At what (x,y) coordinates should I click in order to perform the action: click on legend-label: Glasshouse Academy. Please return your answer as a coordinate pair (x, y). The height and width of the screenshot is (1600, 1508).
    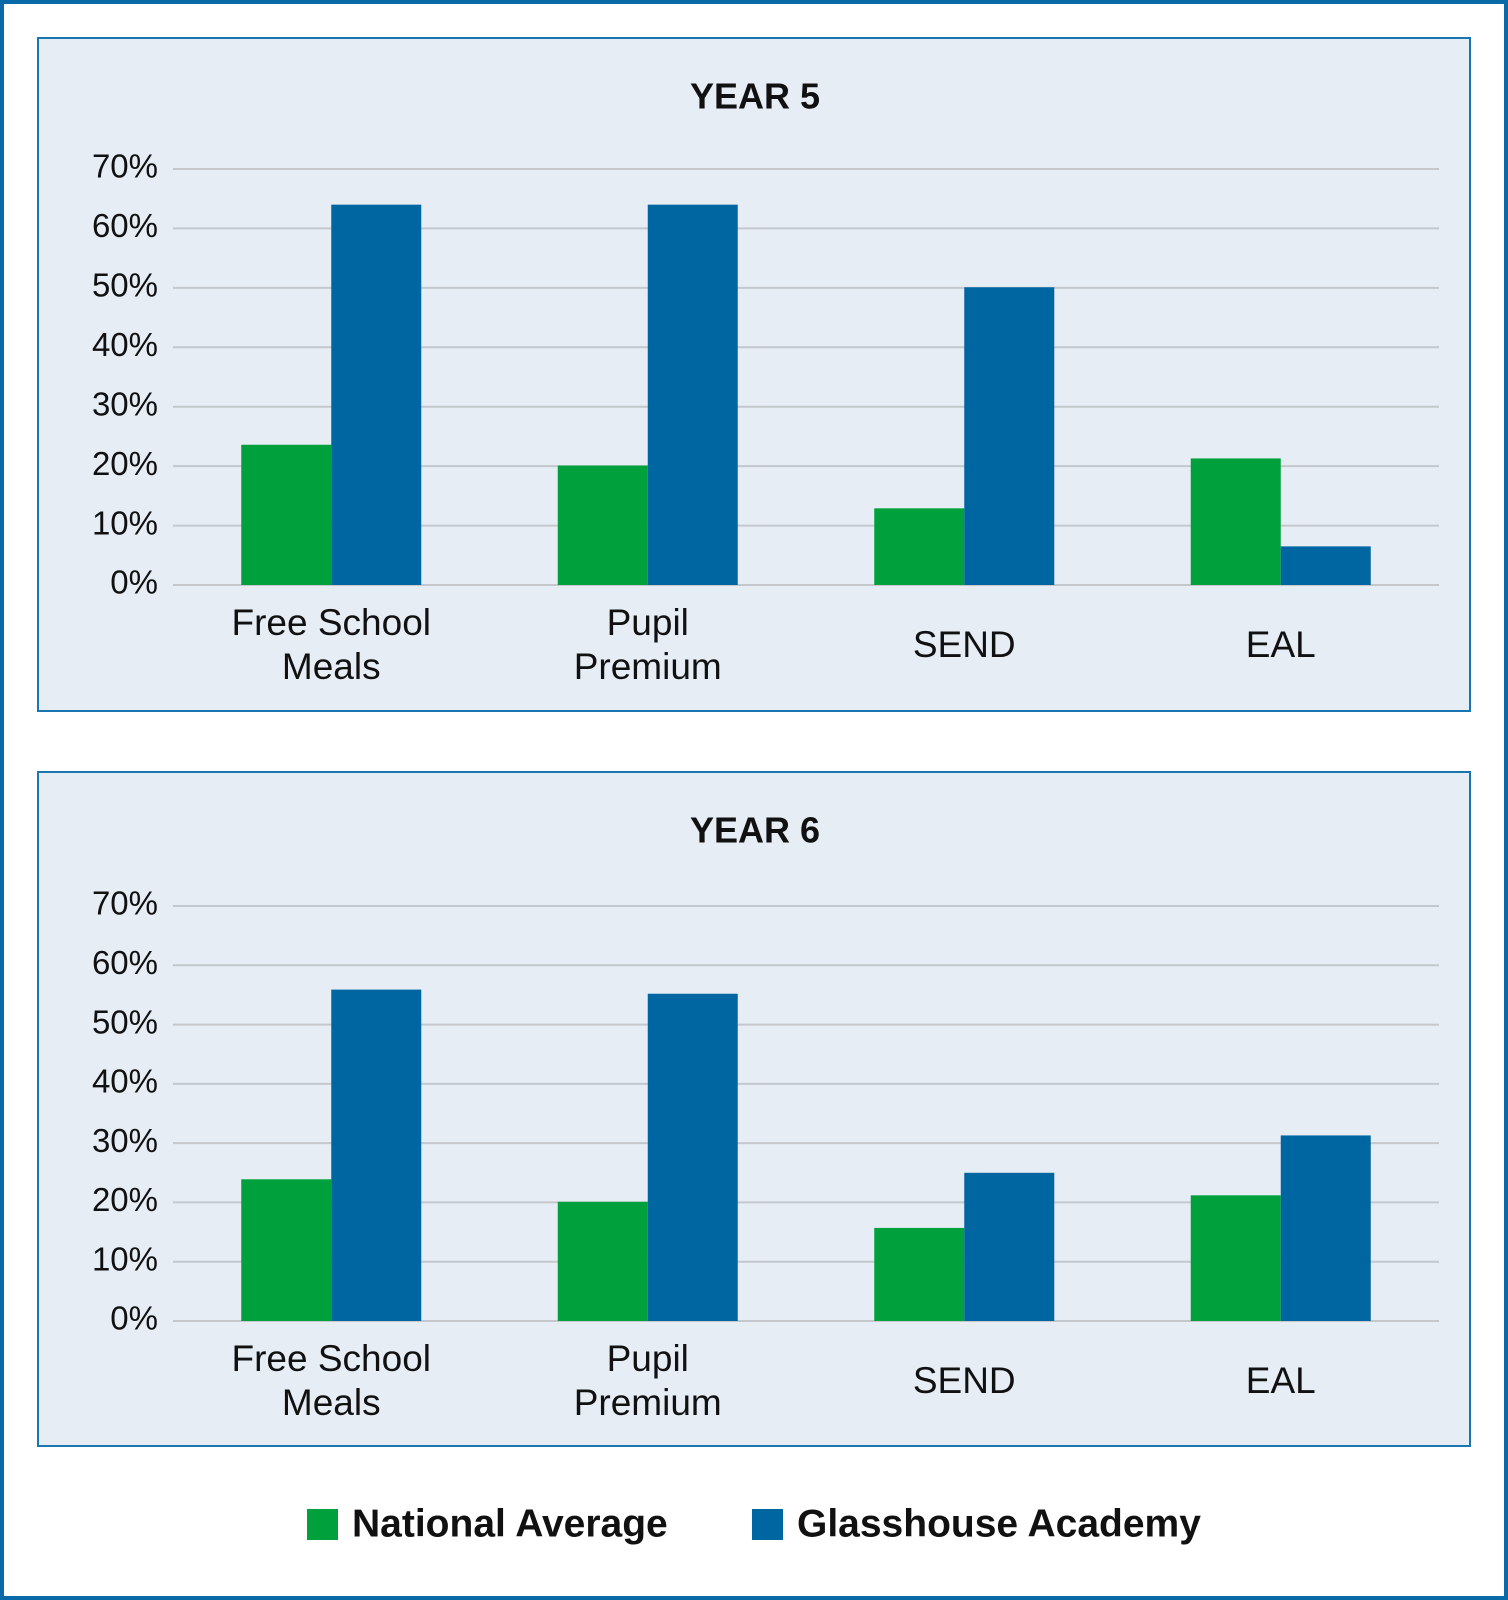
    Looking at the image, I should click on (999, 1523).